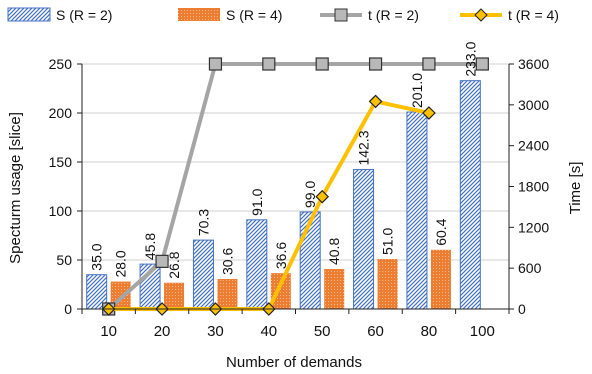  I want to click on y2-tick-label: 1800, so click(533, 187).